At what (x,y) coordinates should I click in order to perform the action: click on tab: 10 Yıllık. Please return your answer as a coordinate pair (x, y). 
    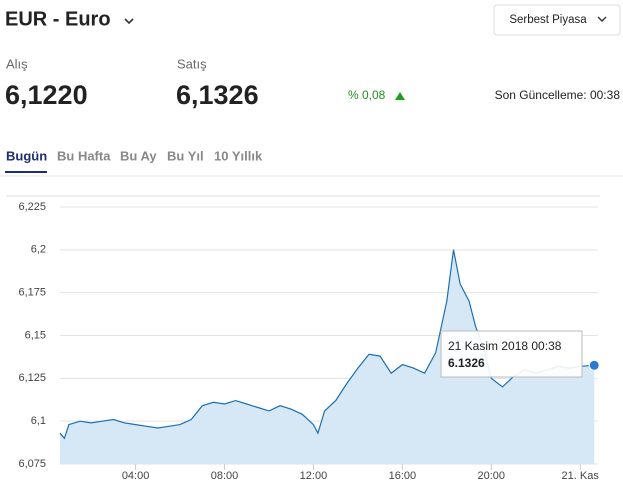
    Looking at the image, I should click on (238, 155).